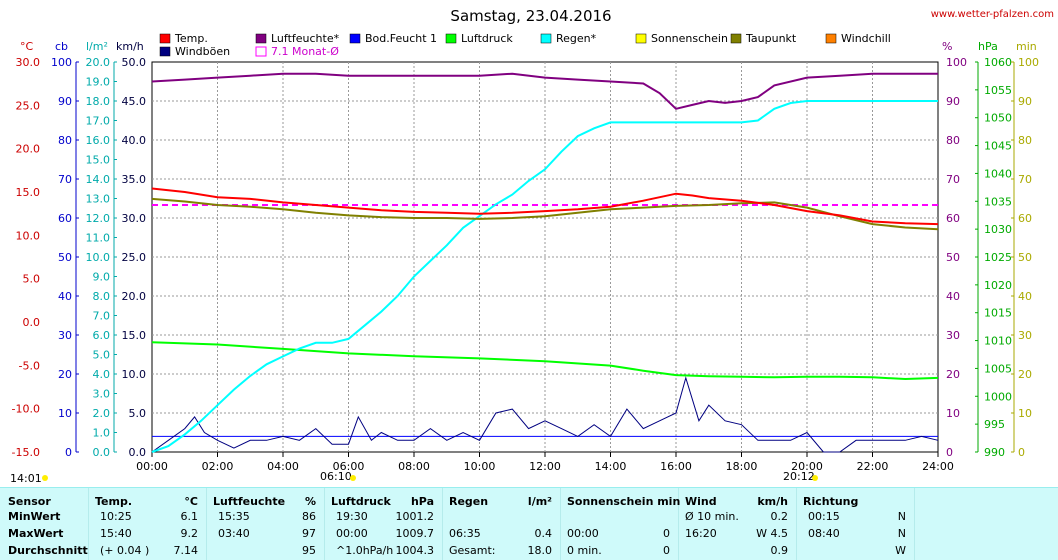 The width and height of the screenshot is (1058, 560). I want to click on tick-label: 1035, so click(998, 201).